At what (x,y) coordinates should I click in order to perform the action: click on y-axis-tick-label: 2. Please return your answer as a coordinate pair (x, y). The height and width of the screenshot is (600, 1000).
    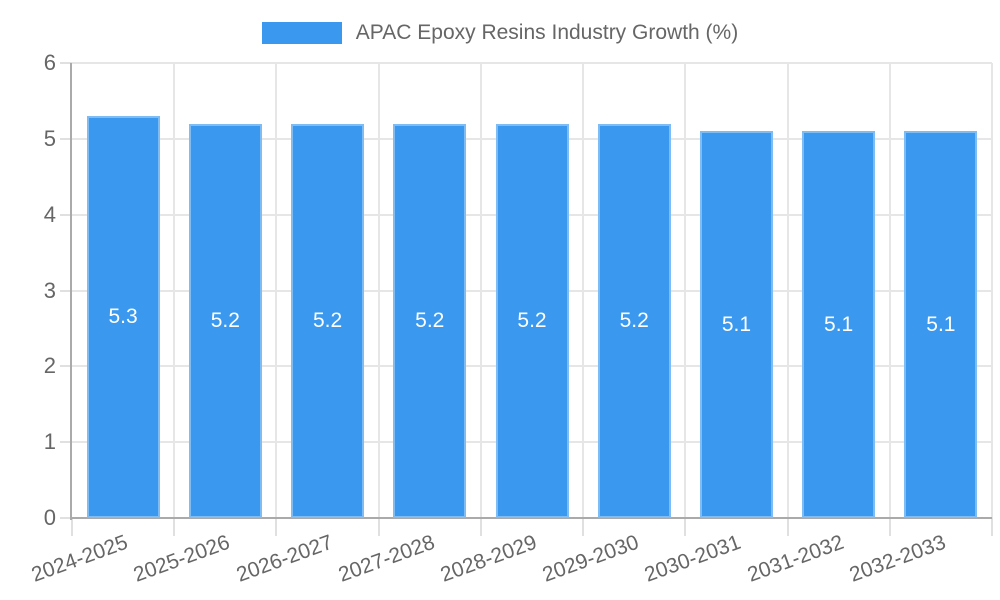
    Looking at the image, I should click on (49, 366).